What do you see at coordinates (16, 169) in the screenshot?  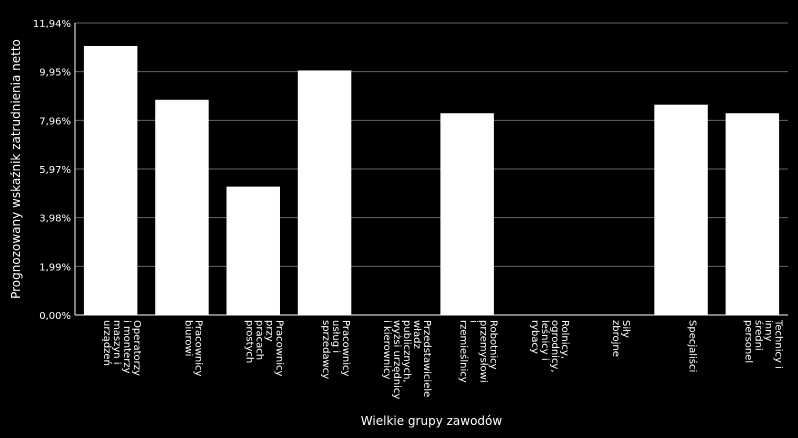 I see `y-axis-title: Prognozowany wskaźnik zatrudnienia netto` at bounding box center [16, 169].